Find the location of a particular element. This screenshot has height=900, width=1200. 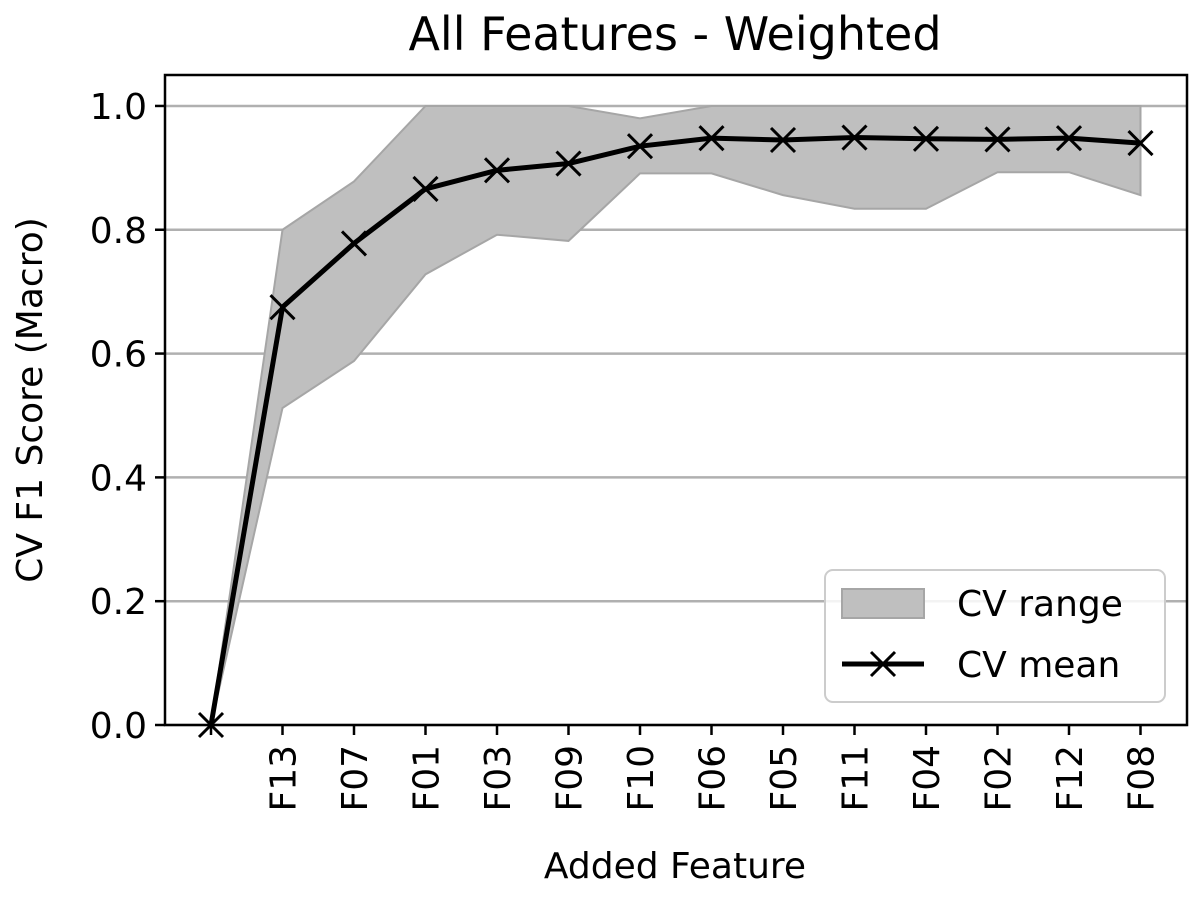

x-tick-label-9: F11 is located at coordinates (856, 778).